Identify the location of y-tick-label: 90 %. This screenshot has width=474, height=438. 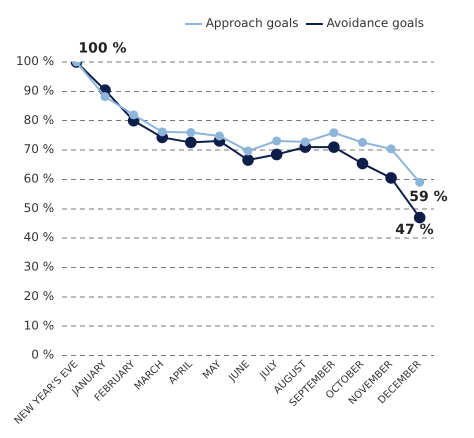
(39, 90).